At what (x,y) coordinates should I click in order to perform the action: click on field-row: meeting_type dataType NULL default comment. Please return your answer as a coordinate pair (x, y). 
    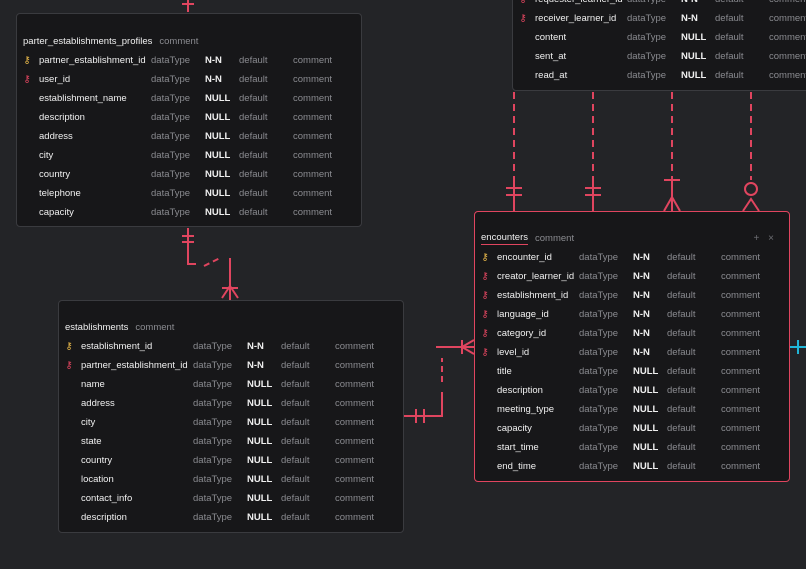
    Looking at the image, I should click on (632, 409).